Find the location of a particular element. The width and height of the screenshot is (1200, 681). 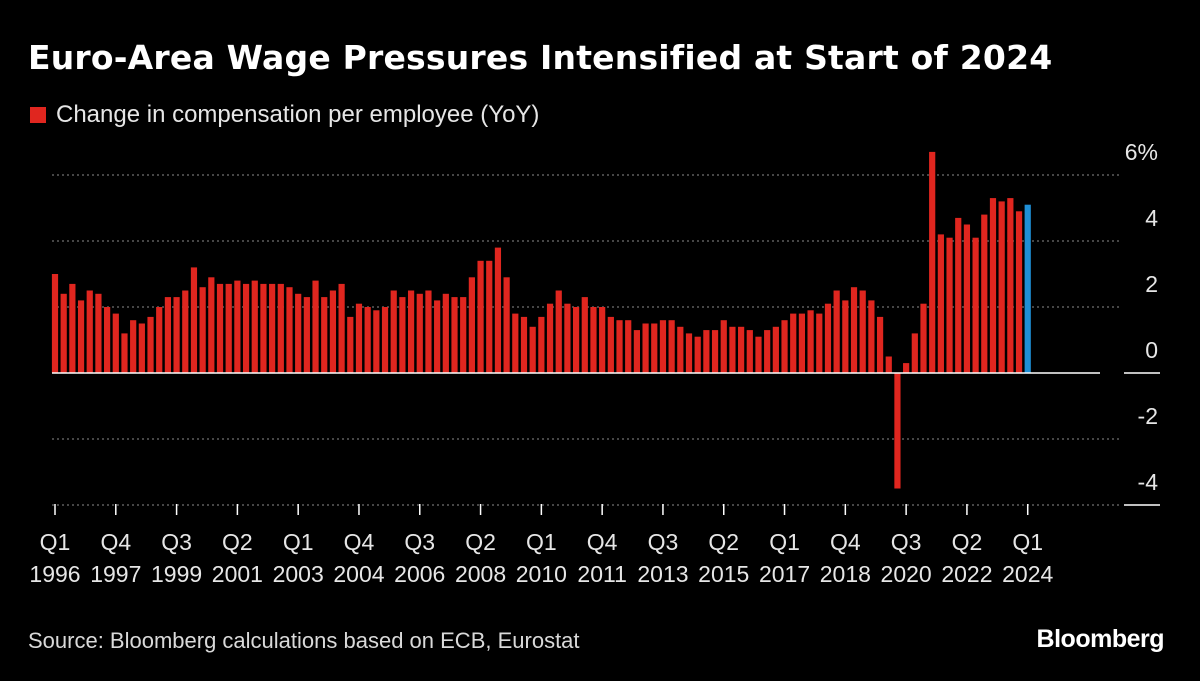

x-tick-year-label: 1997 is located at coordinates (115, 574).